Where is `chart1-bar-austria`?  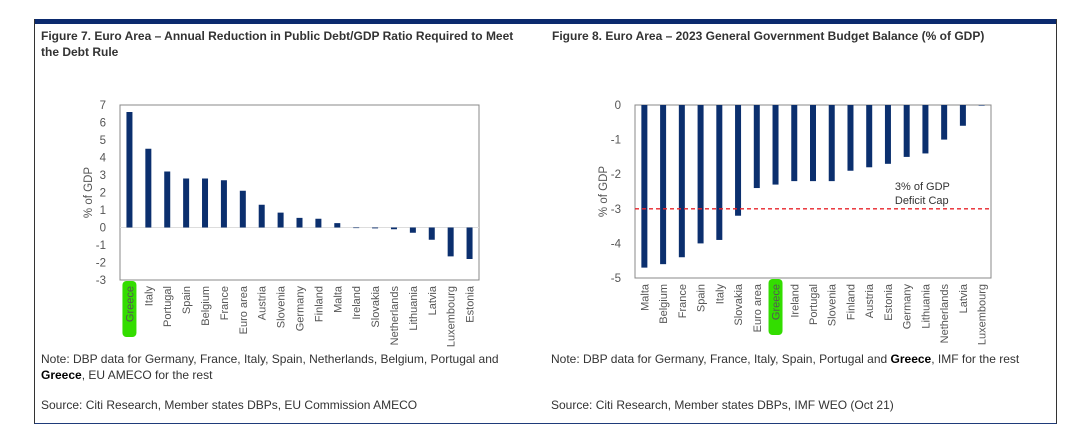
chart1-bar-austria is located at coordinates (261, 216).